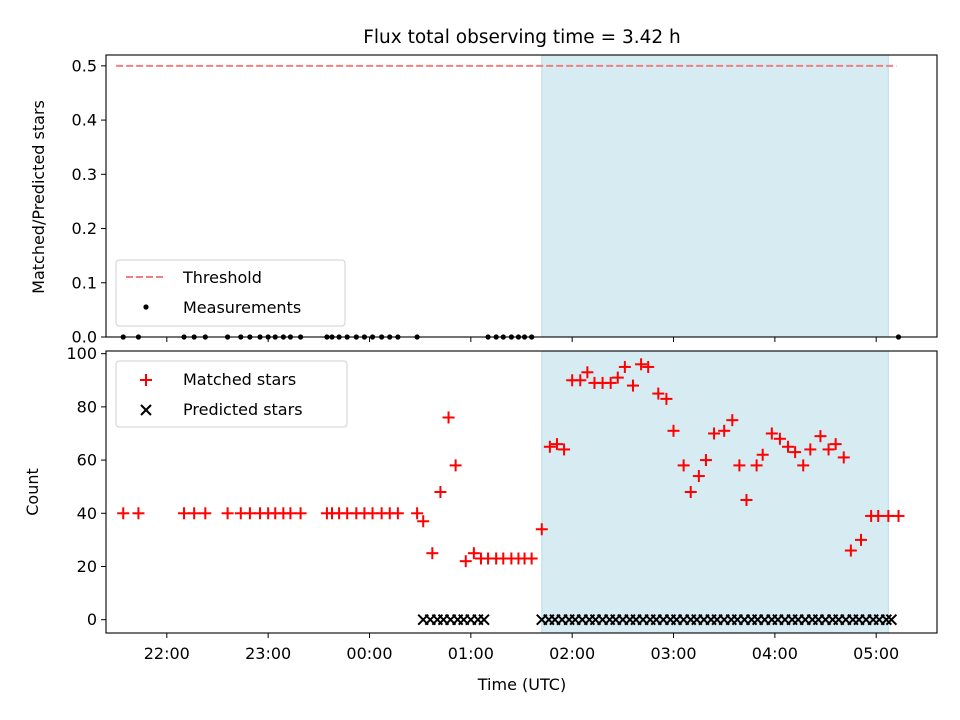  What do you see at coordinates (81, 353) in the screenshot?
I see `y-tick-label: 100` at bounding box center [81, 353].